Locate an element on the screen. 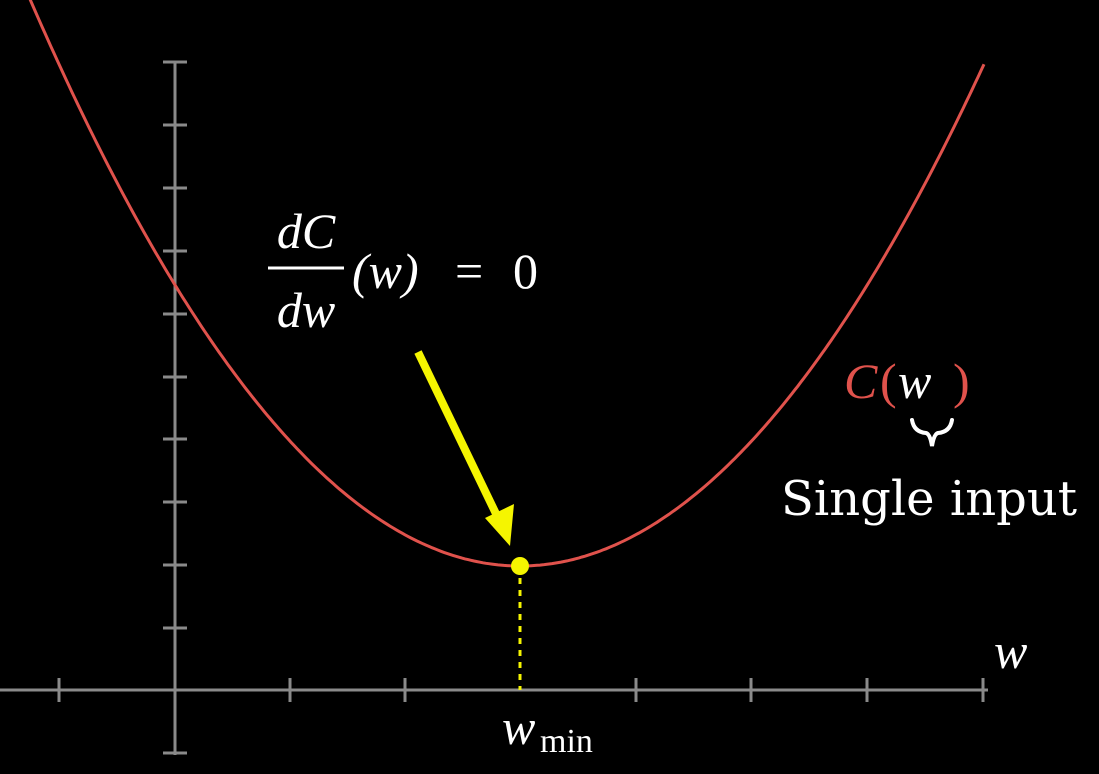 This screenshot has width=1099, height=774. curve-close-paren: ) is located at coordinates (961, 381).